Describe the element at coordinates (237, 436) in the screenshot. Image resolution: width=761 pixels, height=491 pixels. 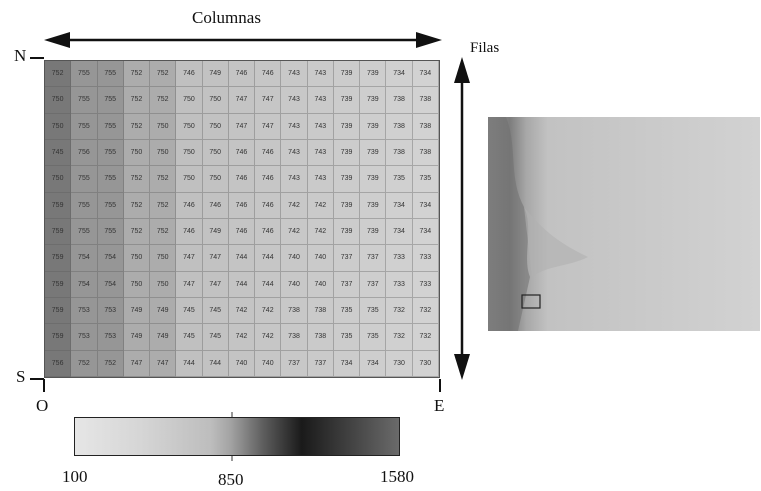
I see `colorbar` at that location.